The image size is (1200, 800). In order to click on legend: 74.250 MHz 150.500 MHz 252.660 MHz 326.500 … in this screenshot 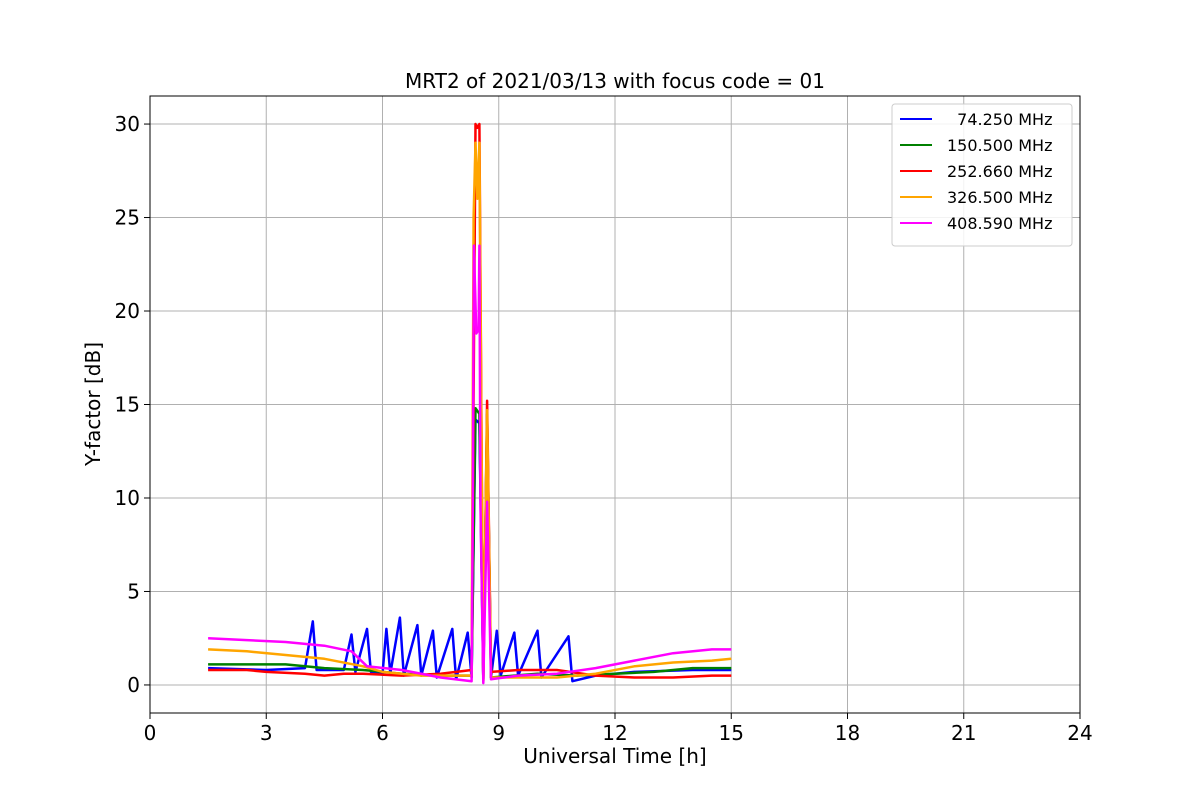, I will do `click(982, 175)`.